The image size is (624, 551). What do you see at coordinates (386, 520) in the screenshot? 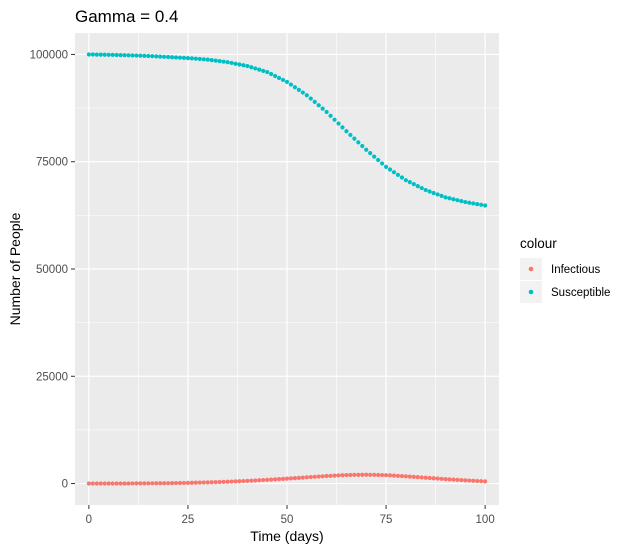
I see `x-tick-label: 75` at bounding box center [386, 520].